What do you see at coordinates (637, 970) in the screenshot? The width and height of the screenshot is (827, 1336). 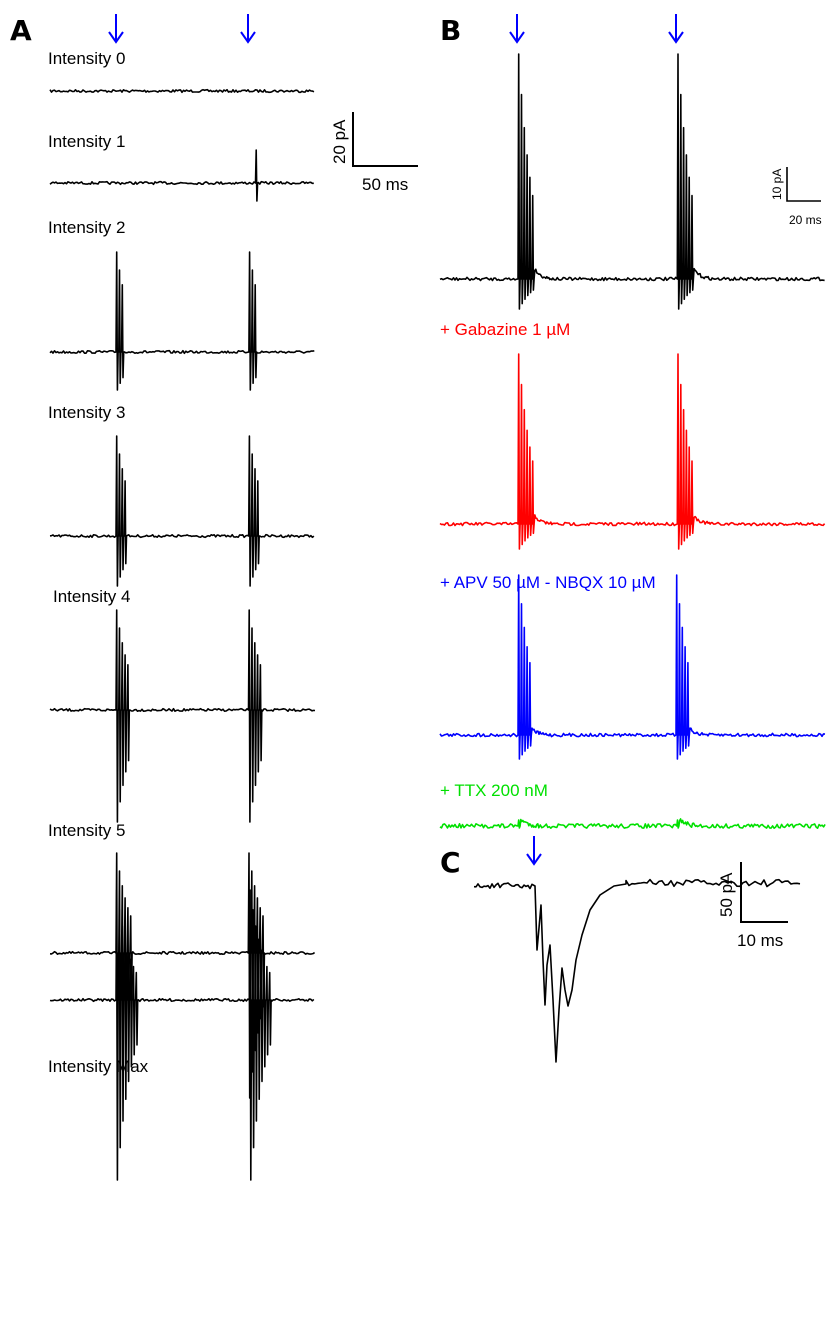 I see `trace-c` at bounding box center [637, 970].